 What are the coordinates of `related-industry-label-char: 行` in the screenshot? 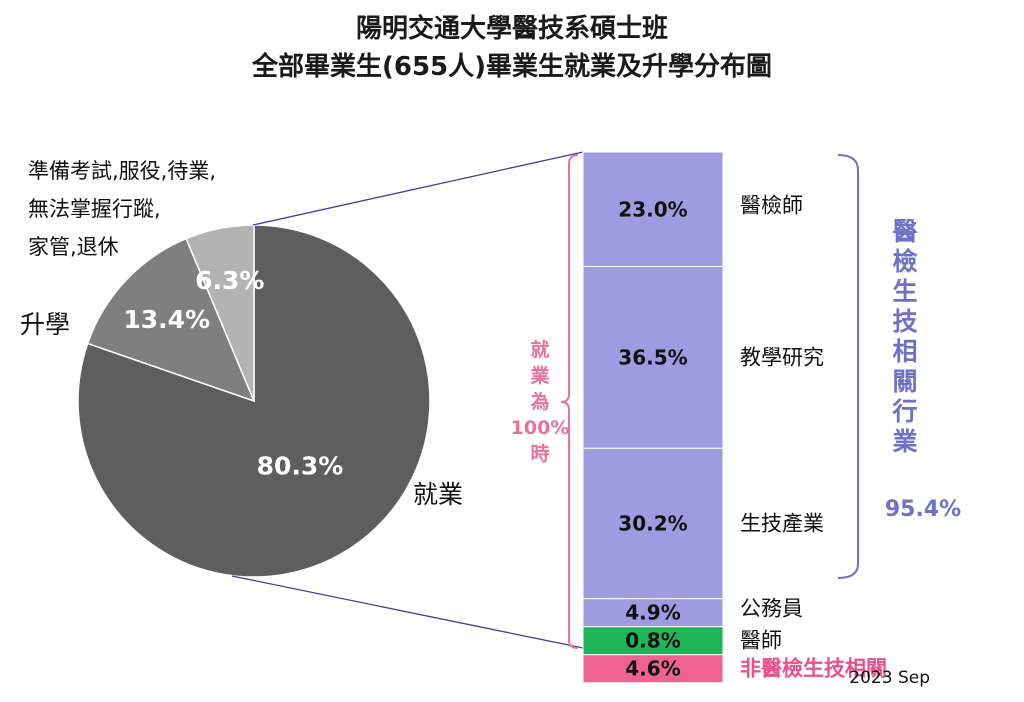 It's located at (904, 411).